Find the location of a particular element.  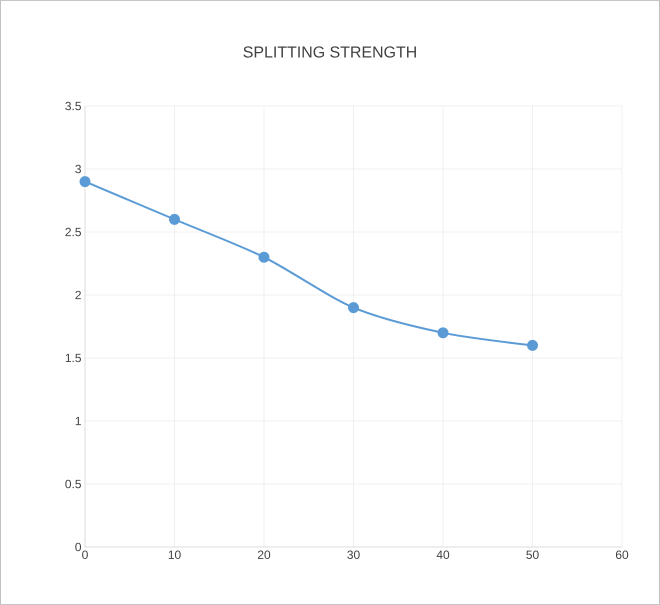

x-tick-label: 30 is located at coordinates (353, 554).